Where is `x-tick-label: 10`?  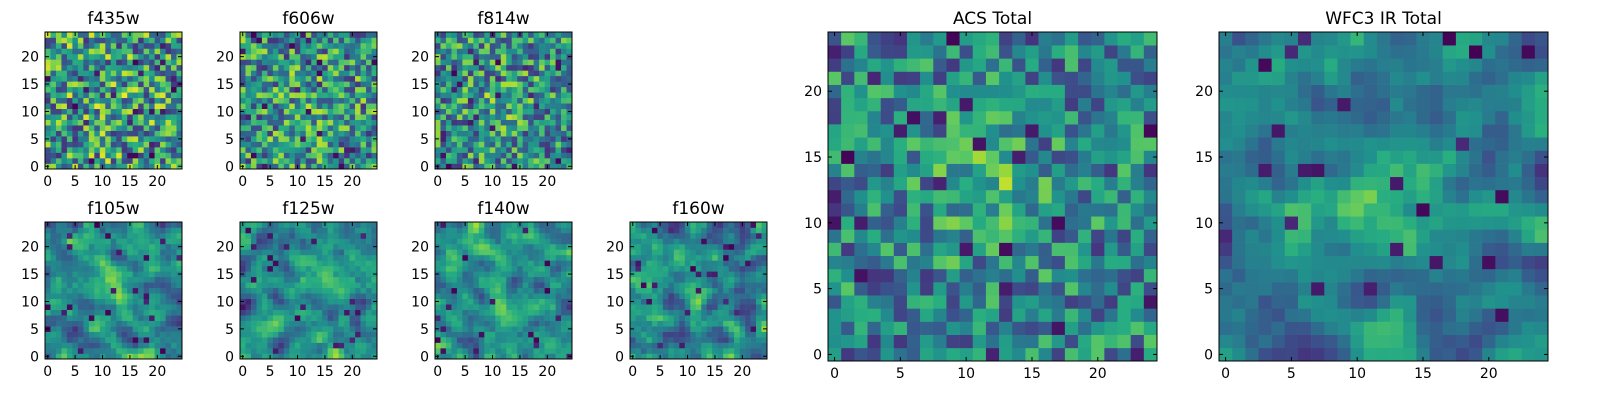 x-tick-label: 10 is located at coordinates (103, 372).